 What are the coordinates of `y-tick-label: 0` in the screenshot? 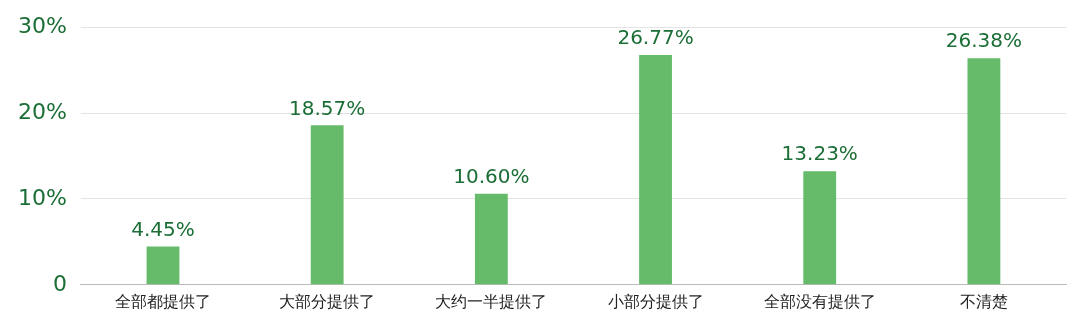 It's located at (59, 283).